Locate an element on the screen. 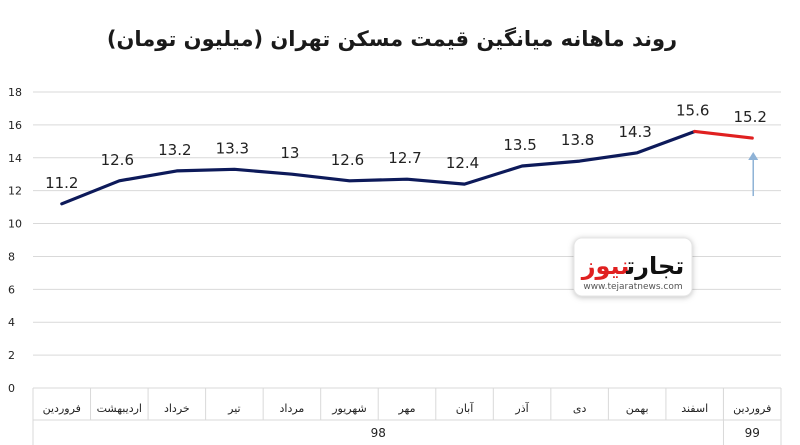 Image resolution: width=800 pixels, height=445 pixels. x-category-label: تیر is located at coordinates (233, 408).